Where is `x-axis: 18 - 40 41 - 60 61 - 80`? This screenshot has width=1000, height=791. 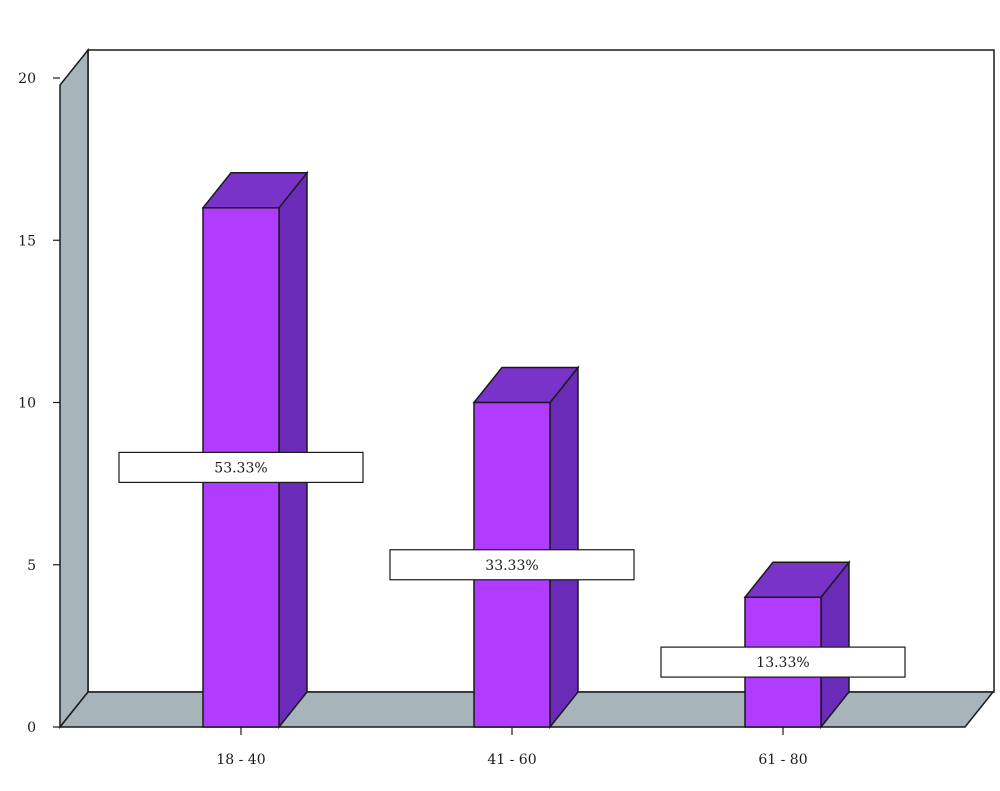
x-axis: 18 - 40 41 - 60 61 - 80 is located at coordinates (512, 747).